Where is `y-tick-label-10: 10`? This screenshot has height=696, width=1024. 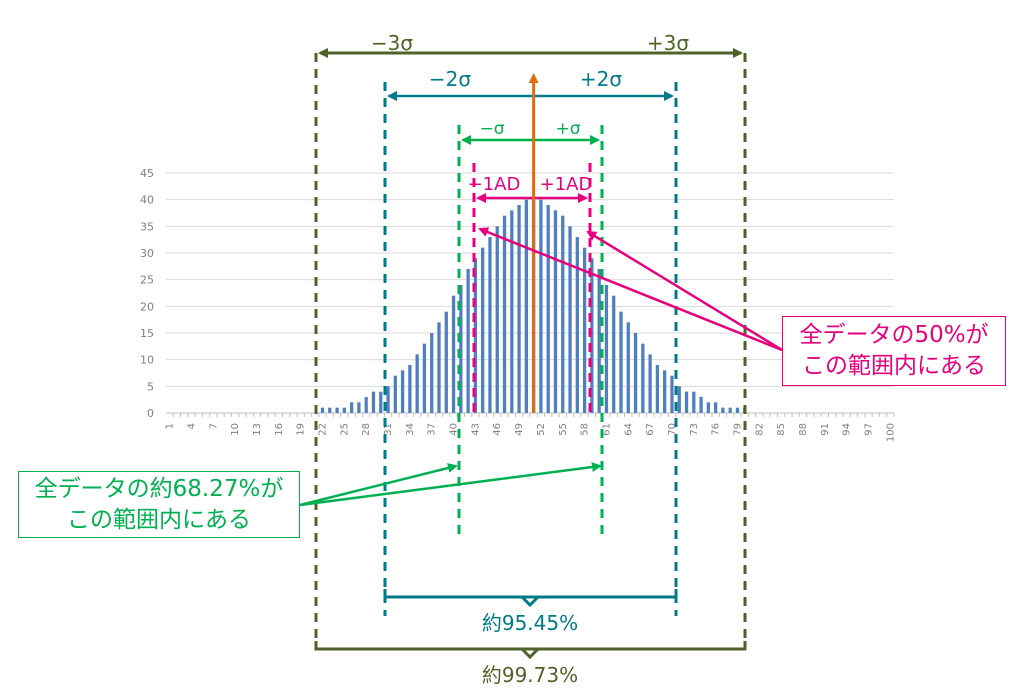 y-tick-label-10: 10 is located at coordinates (147, 360).